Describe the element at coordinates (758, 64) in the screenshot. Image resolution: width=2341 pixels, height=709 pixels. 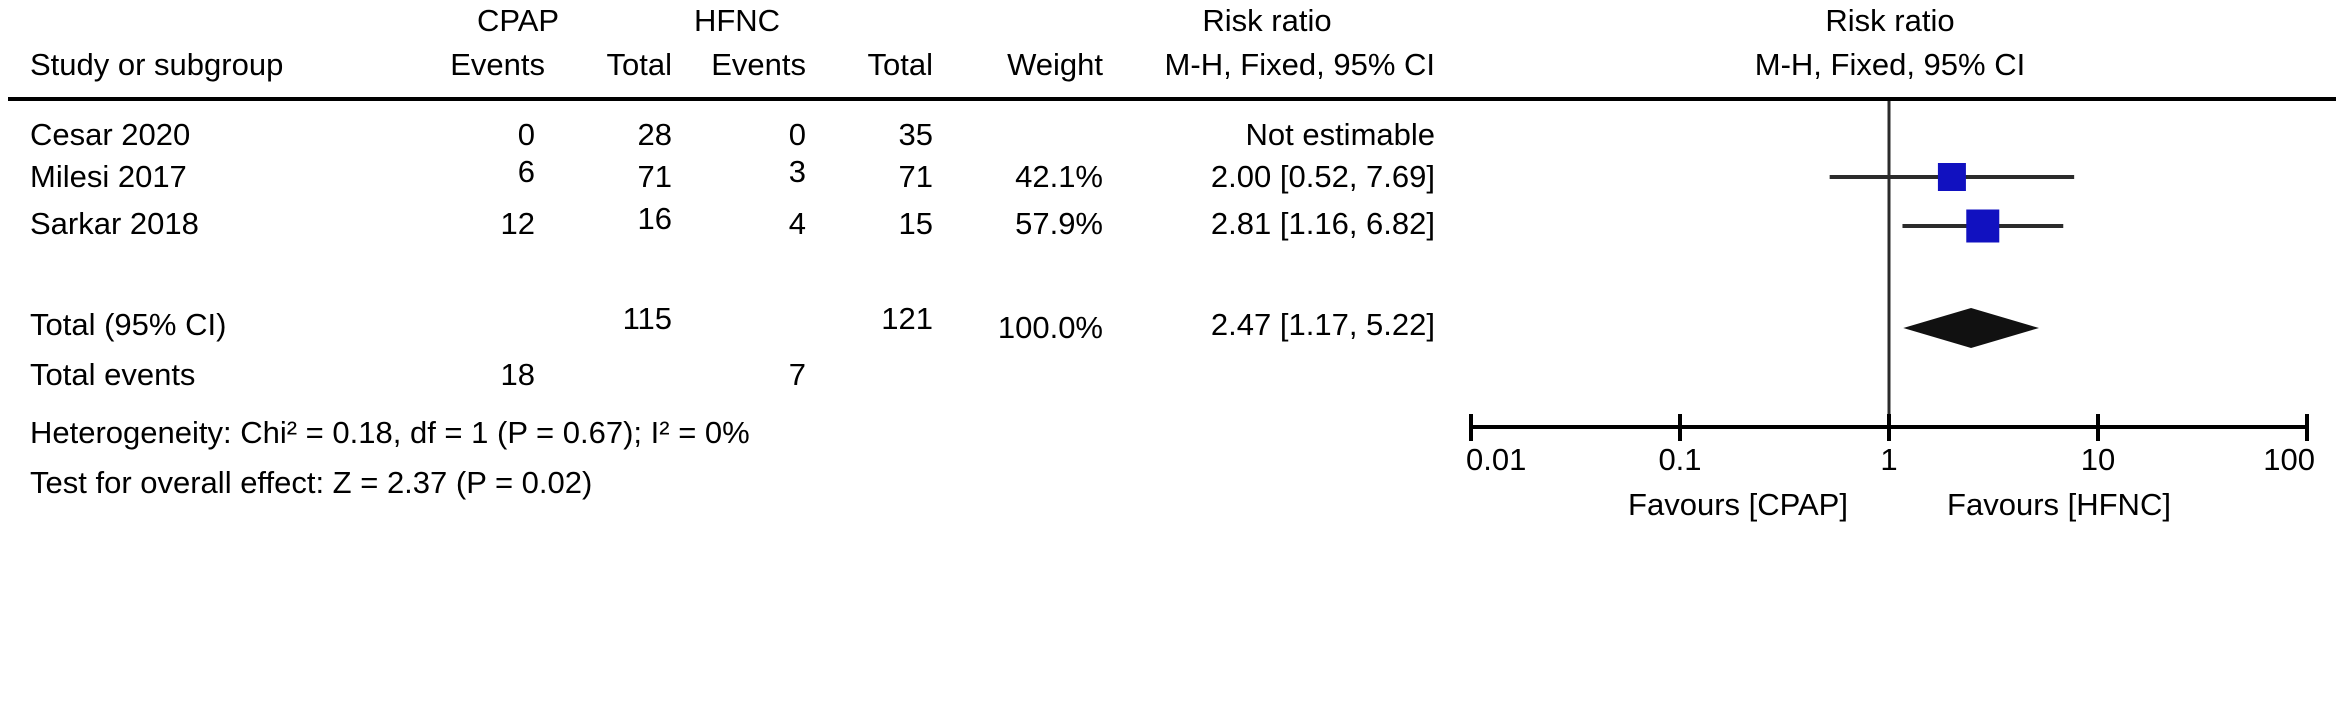
I see `col-header-hfnc-events: Events` at that location.